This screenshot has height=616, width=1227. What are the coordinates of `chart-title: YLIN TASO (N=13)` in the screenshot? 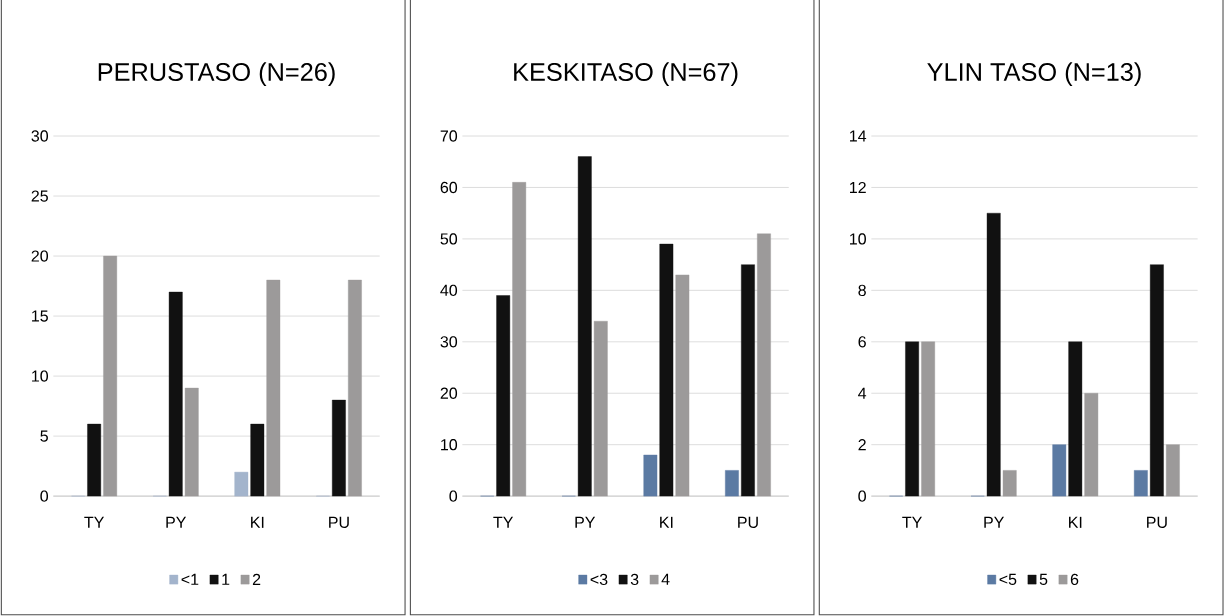 It's located at (1034, 74).